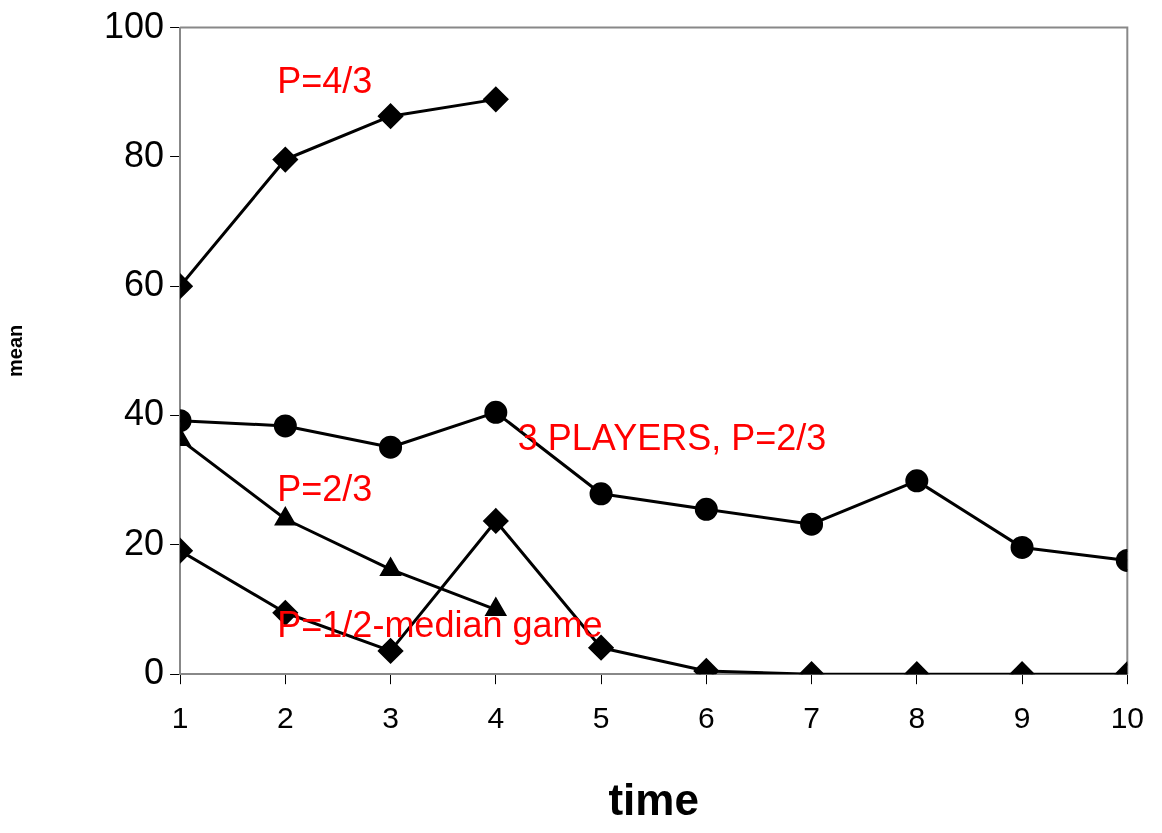 This screenshot has height=833, width=1162. Describe the element at coordinates (325, 81) in the screenshot. I see `series-label: P=4/3` at that location.